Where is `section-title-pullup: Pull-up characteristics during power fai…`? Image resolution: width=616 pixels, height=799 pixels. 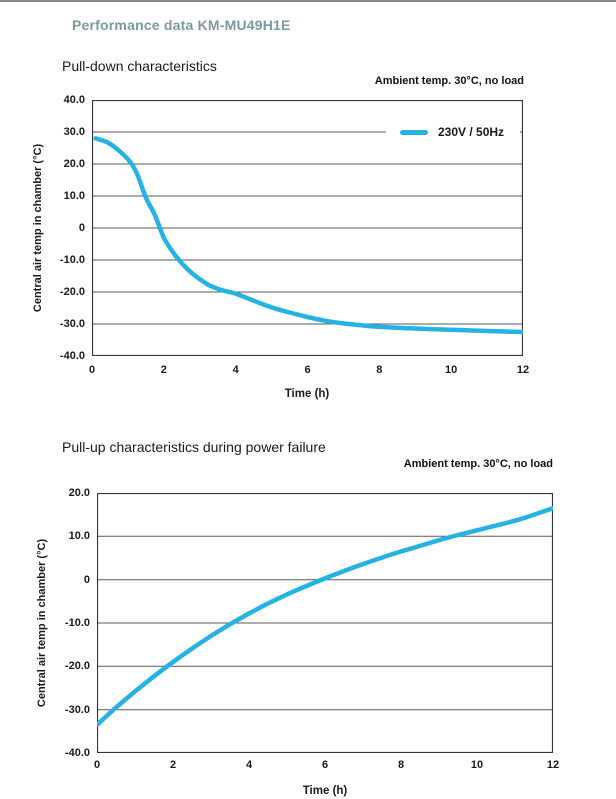
section-title-pullup: Pull-up characteristics during power fai… is located at coordinates (194, 446).